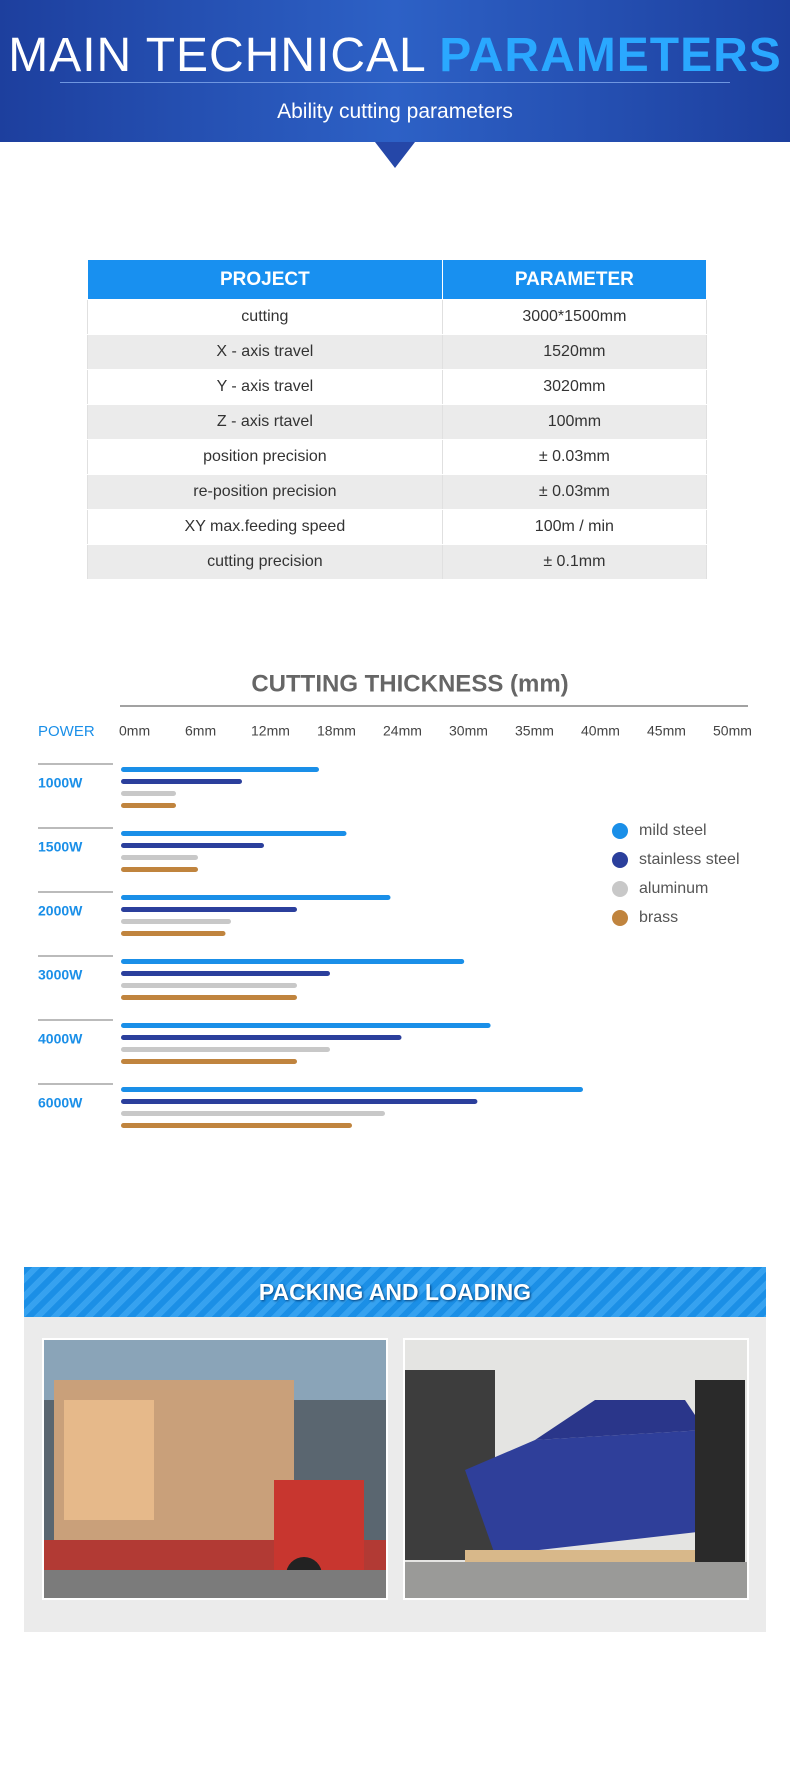 The image size is (790, 1780). I want to click on cell: 3020mm, so click(574, 387).